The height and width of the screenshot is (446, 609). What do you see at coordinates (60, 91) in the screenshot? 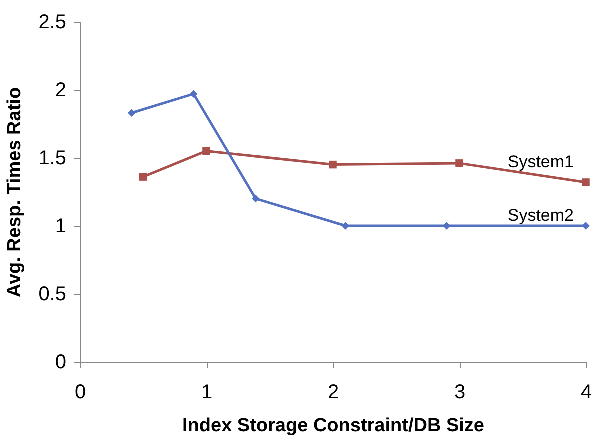
I see `y-tick-label: 2` at bounding box center [60, 91].